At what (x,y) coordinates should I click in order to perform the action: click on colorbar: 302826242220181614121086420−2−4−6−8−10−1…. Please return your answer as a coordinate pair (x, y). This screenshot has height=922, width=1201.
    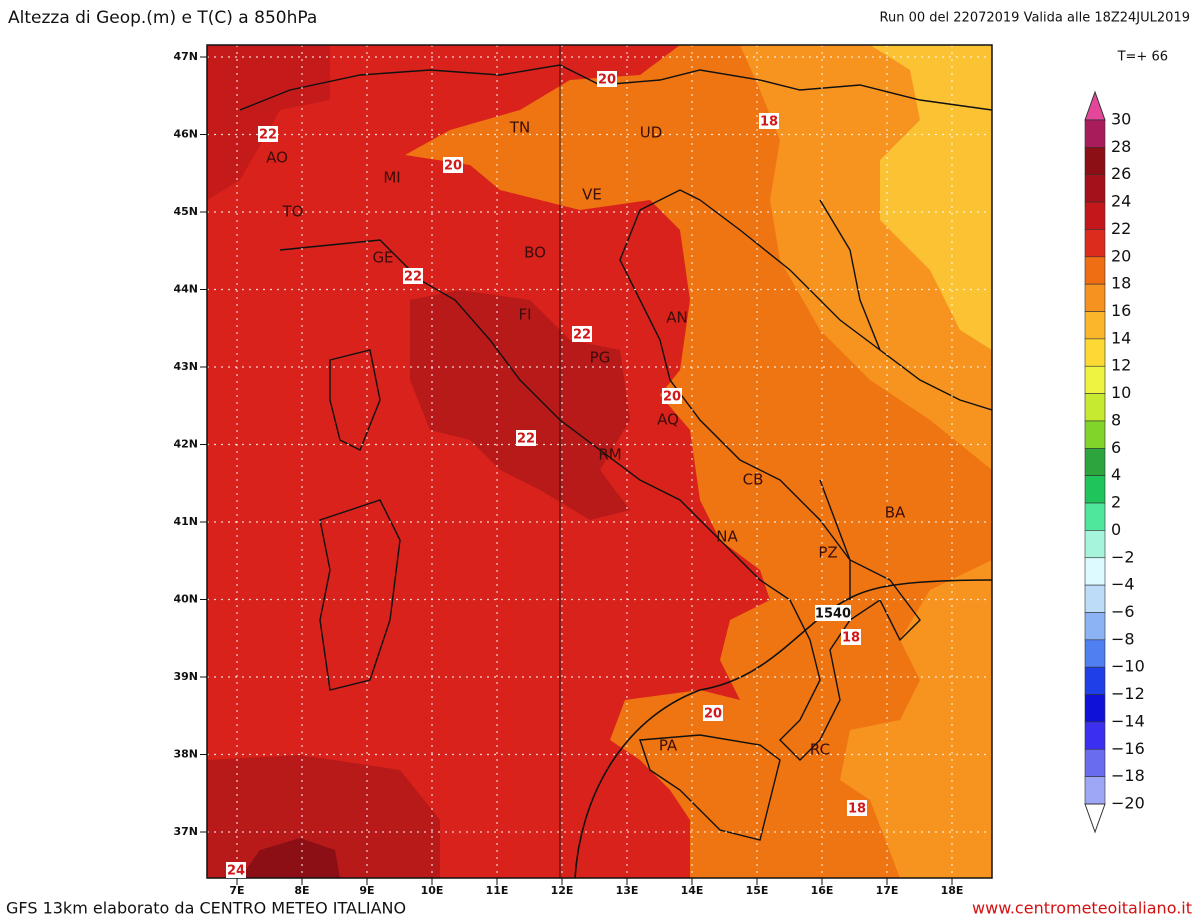
    Looking at the image, I should click on (1114, 462).